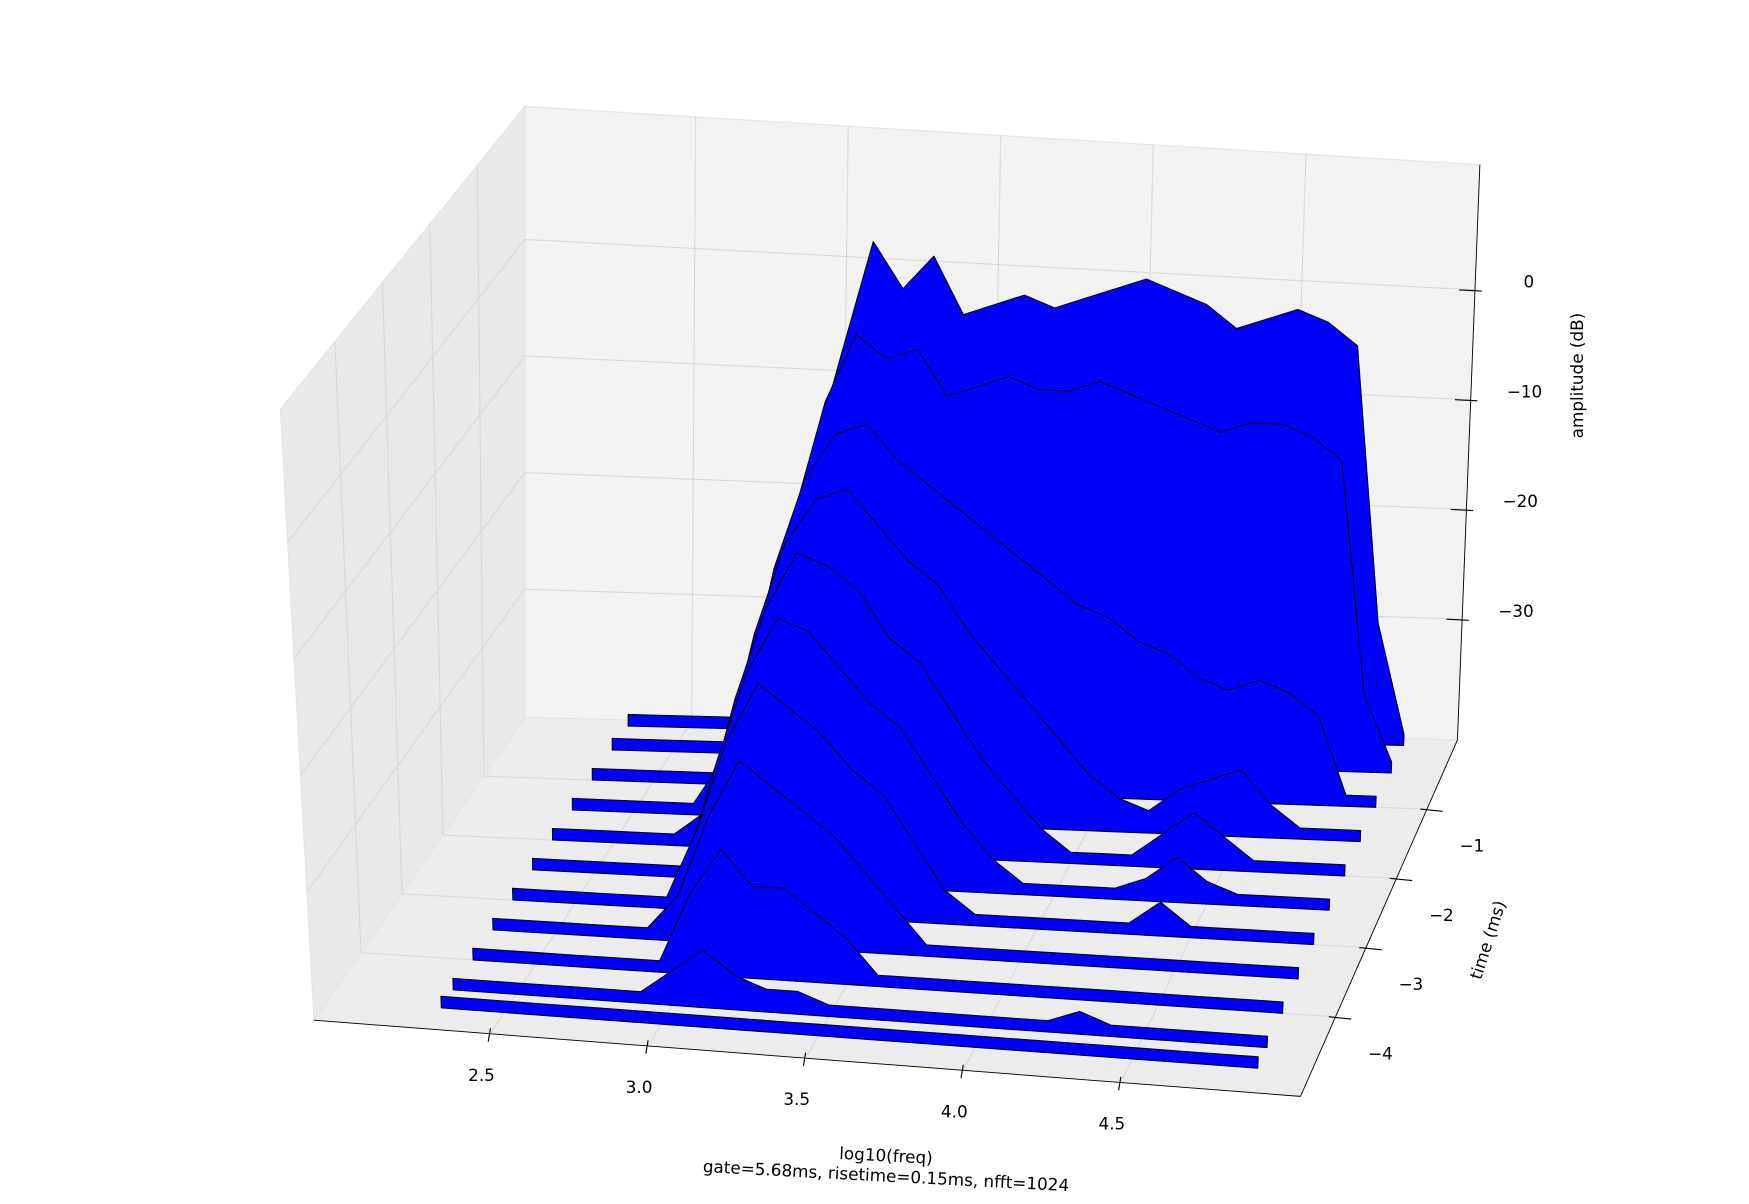 This screenshot has height=1204, width=1749. Describe the element at coordinates (1468, 452) in the screenshot. I see `z-axis-line` at that location.